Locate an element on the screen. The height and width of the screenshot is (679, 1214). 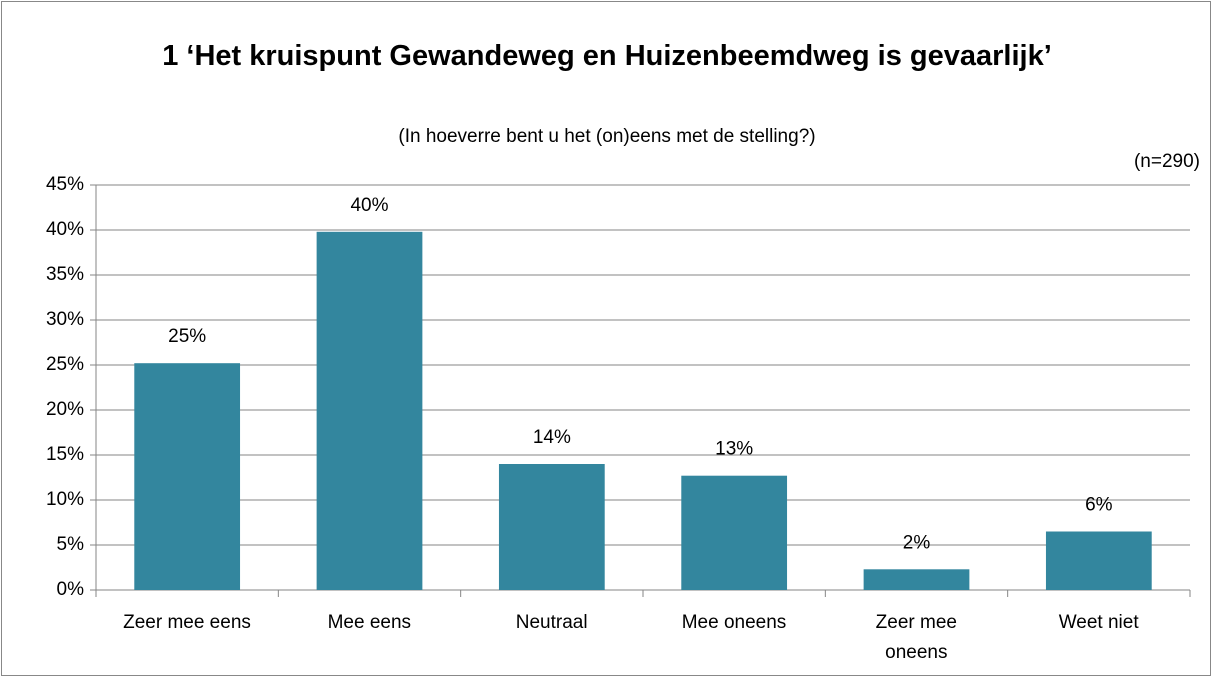
sample-size-note: (n=290) is located at coordinates (1166, 161).